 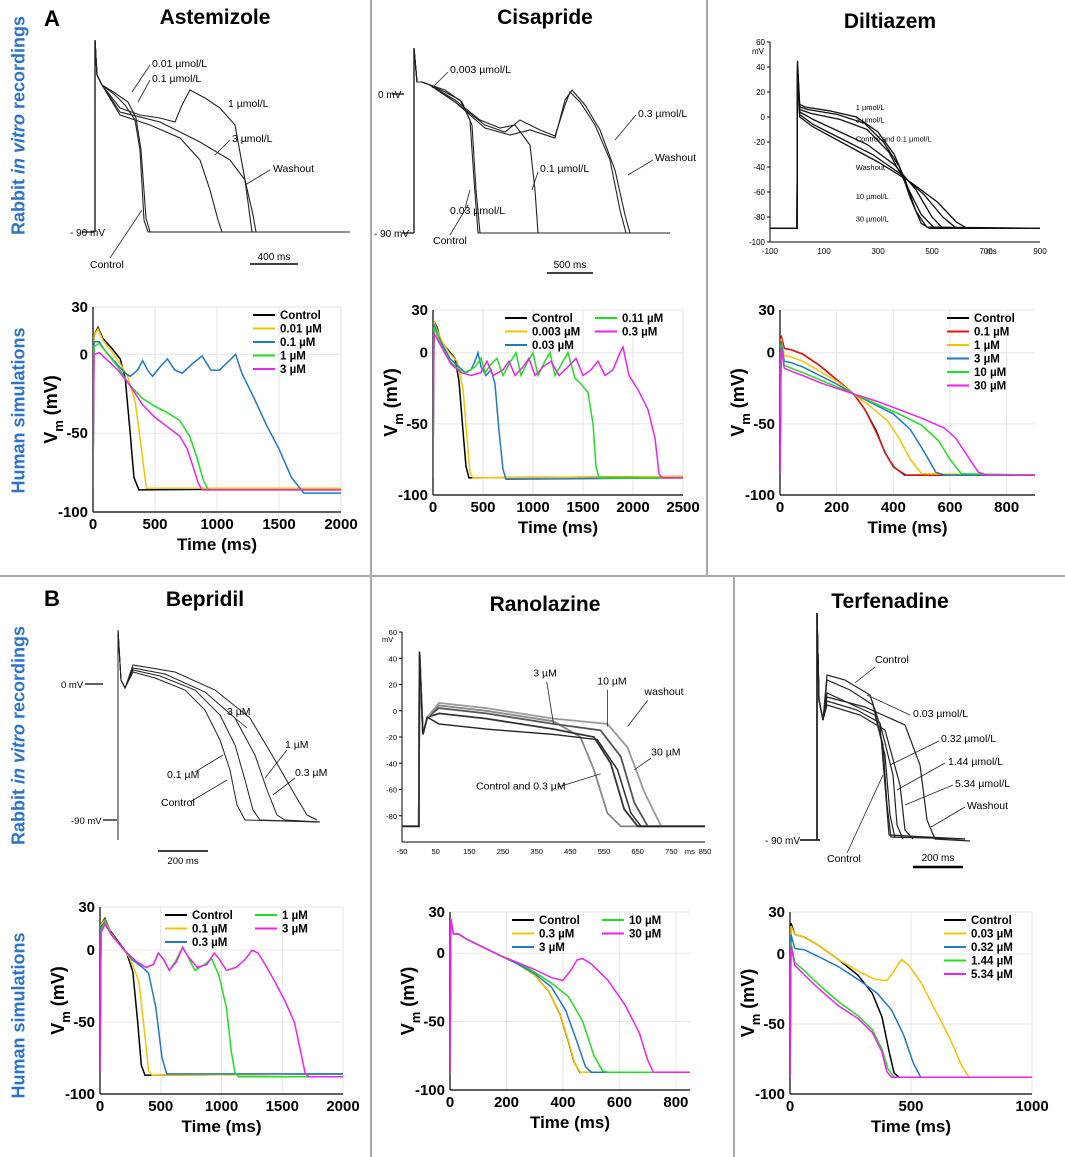 What do you see at coordinates (990, 373) in the screenshot?
I see `legend-label: 10 µM` at bounding box center [990, 373].